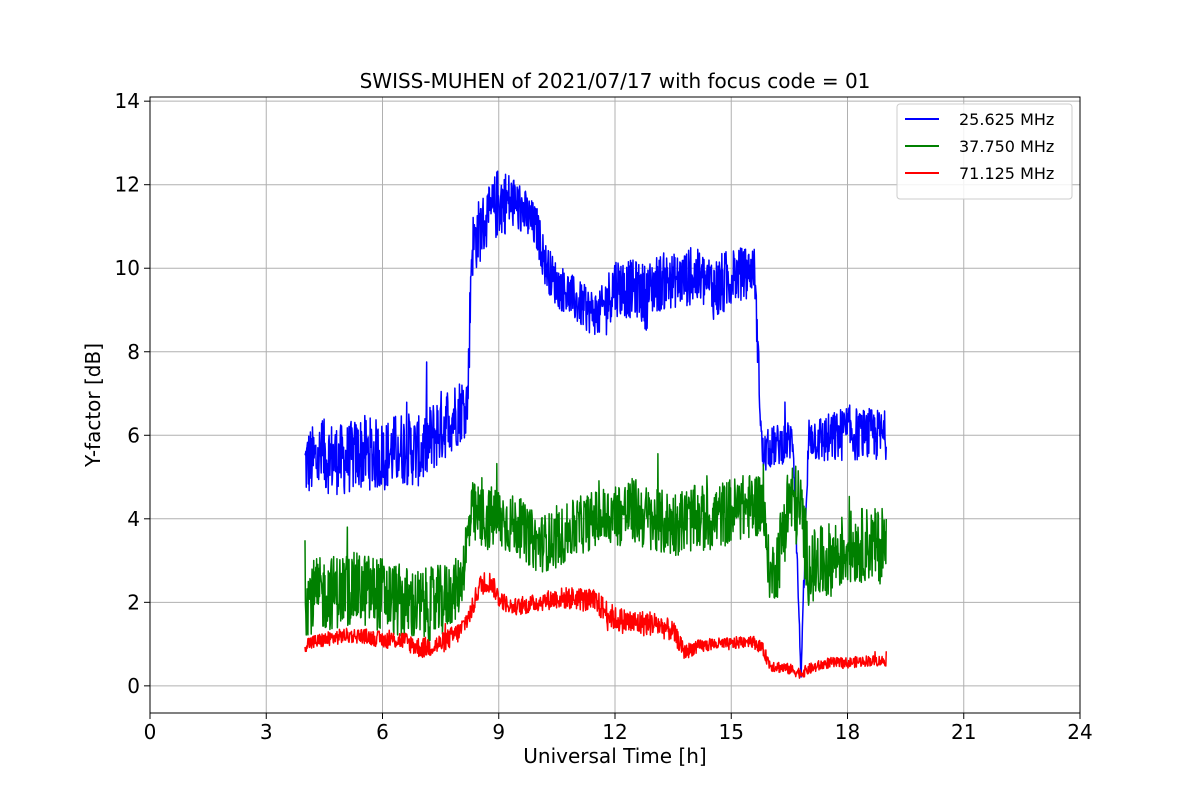 Image resolution: width=1200 pixels, height=800 pixels. I want to click on x-tick-label: 21, so click(963, 732).